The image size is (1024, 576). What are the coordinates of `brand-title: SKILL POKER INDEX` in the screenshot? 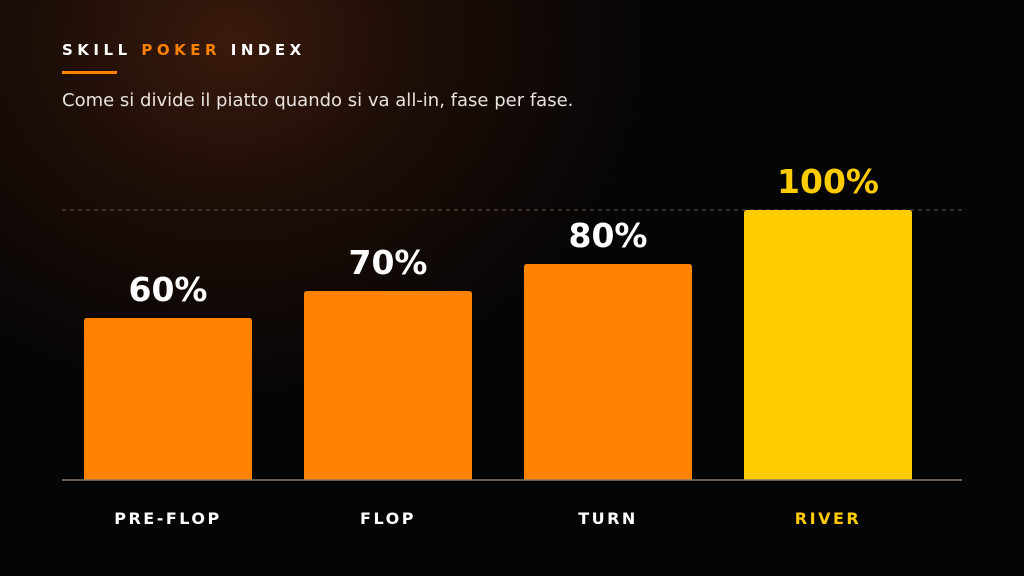 It's located at (184, 50).